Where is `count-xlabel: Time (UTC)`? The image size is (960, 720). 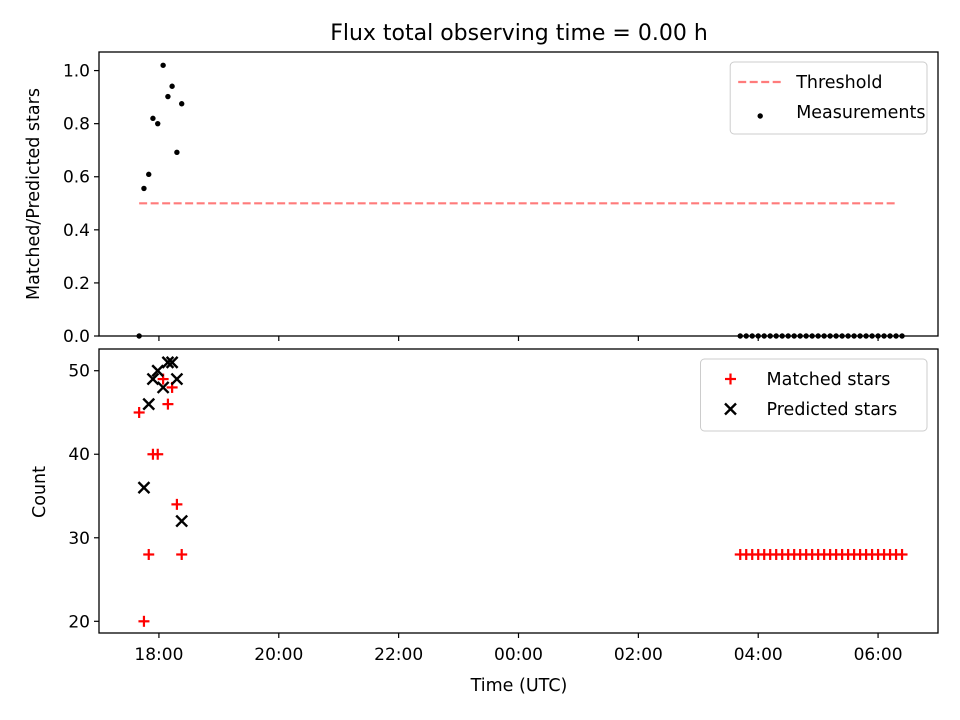 count-xlabel: Time (UTC) is located at coordinates (519, 686).